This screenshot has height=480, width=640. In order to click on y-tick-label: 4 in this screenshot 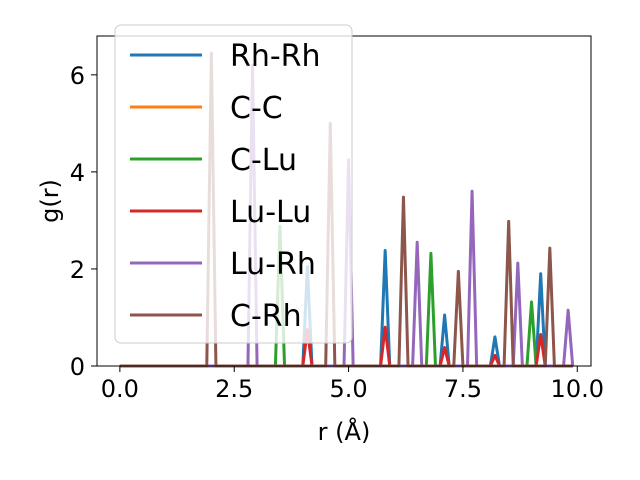, I will do `click(77, 173)`.